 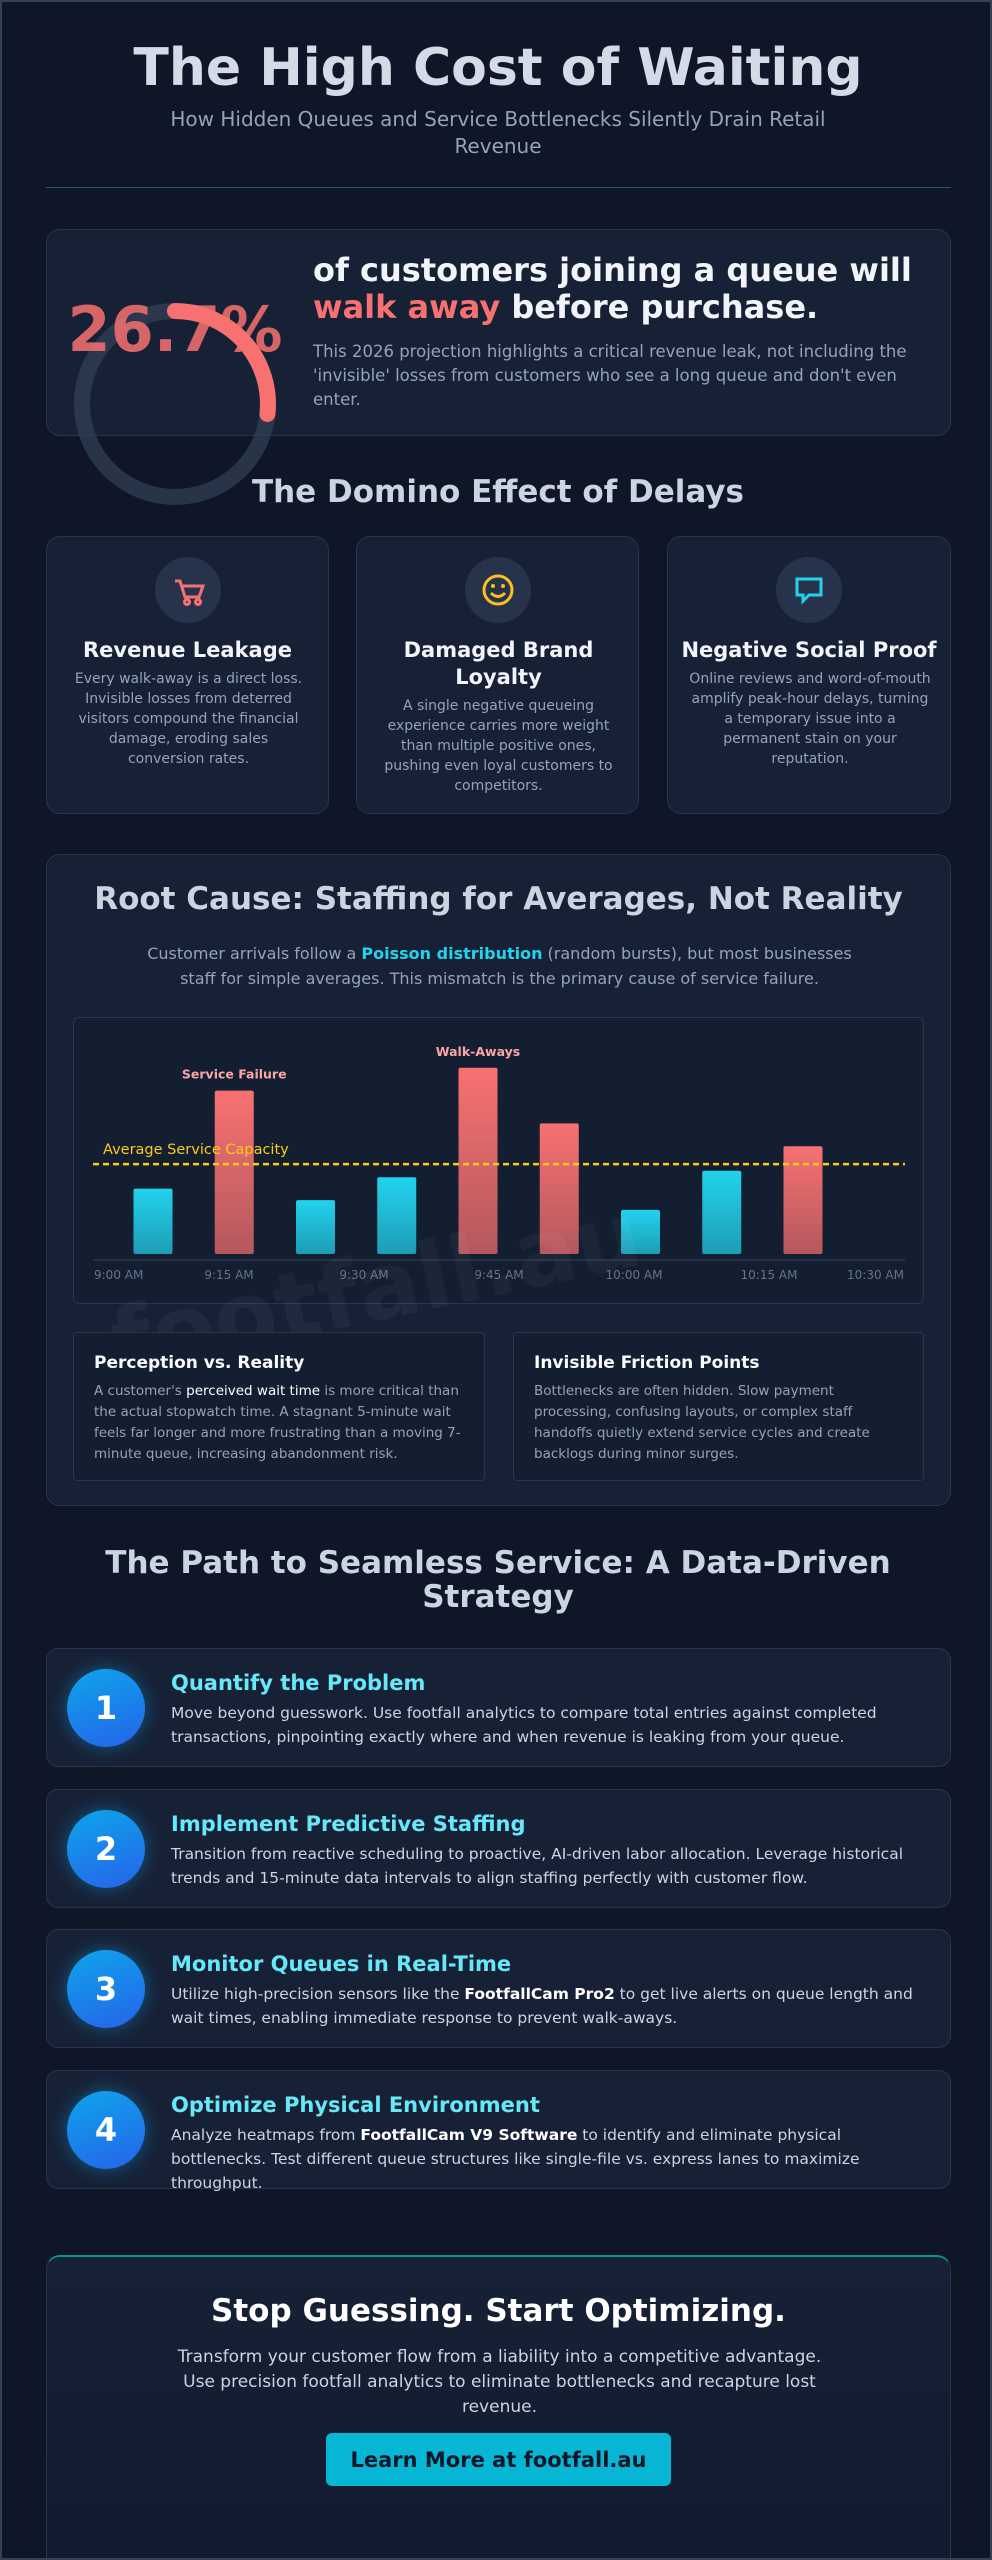 I want to click on x-tick-label: 9:00 AM, so click(x=118, y=1275).